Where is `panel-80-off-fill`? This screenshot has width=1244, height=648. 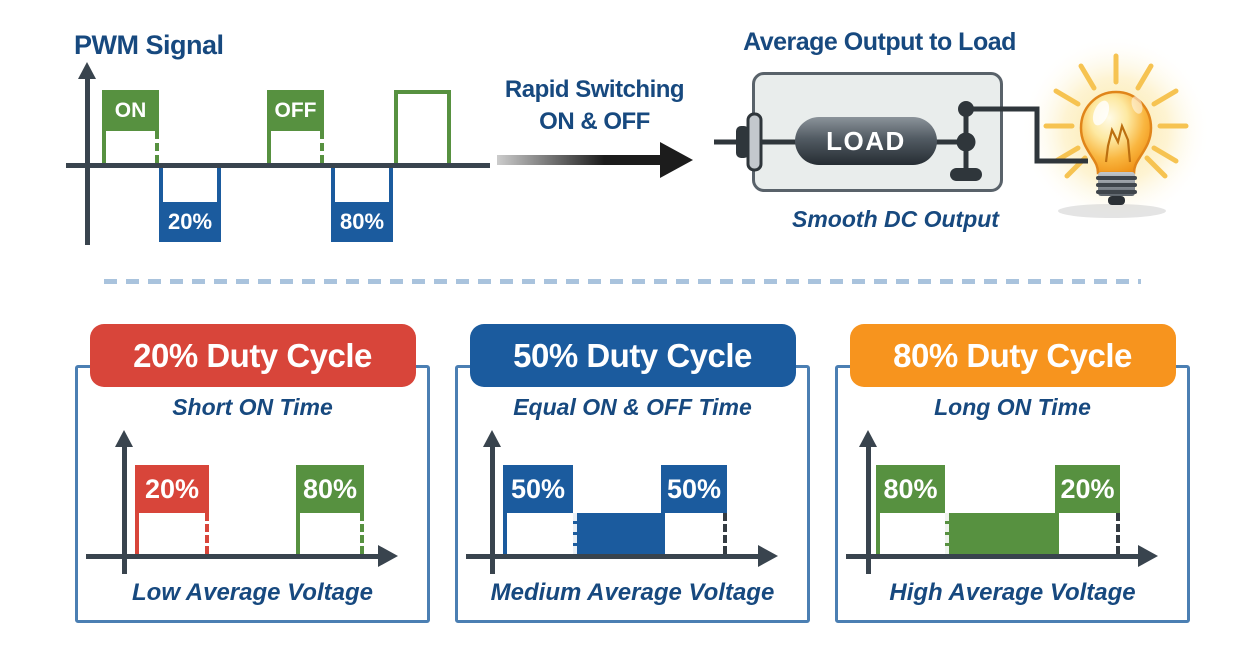 panel-80-off-fill is located at coordinates (1000, 533).